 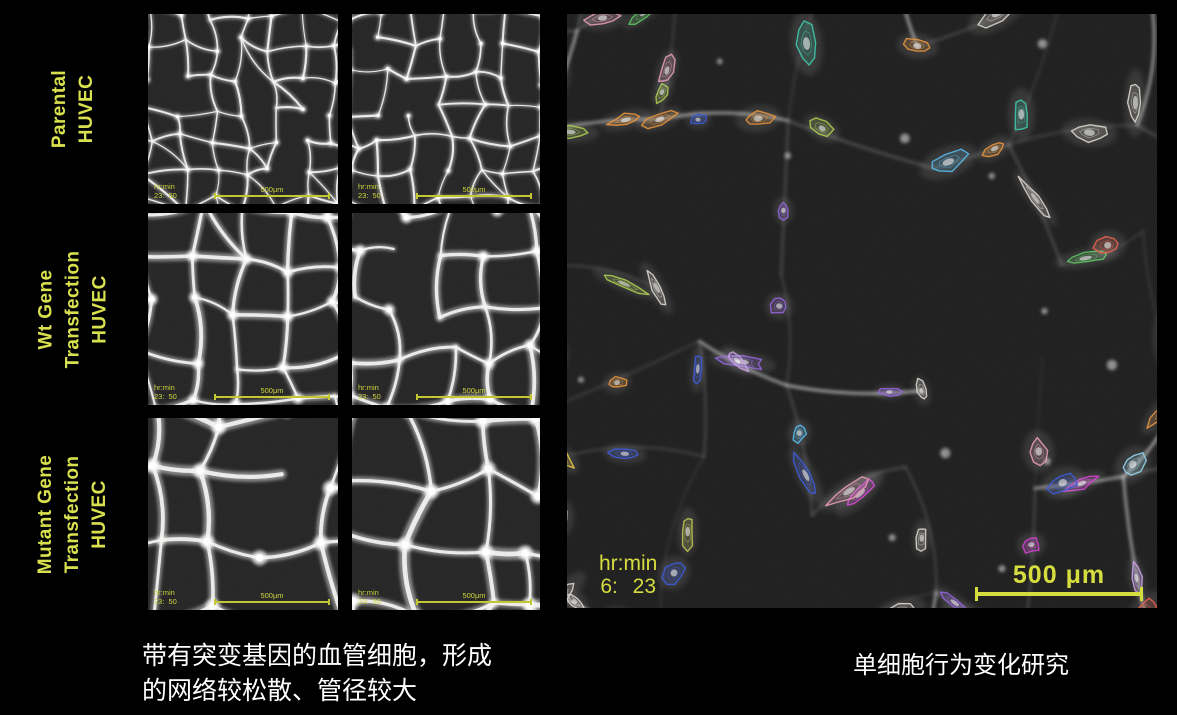 I want to click on micrograph-parental-1: hr:min 23: 50 500μm, so click(x=243, y=109).